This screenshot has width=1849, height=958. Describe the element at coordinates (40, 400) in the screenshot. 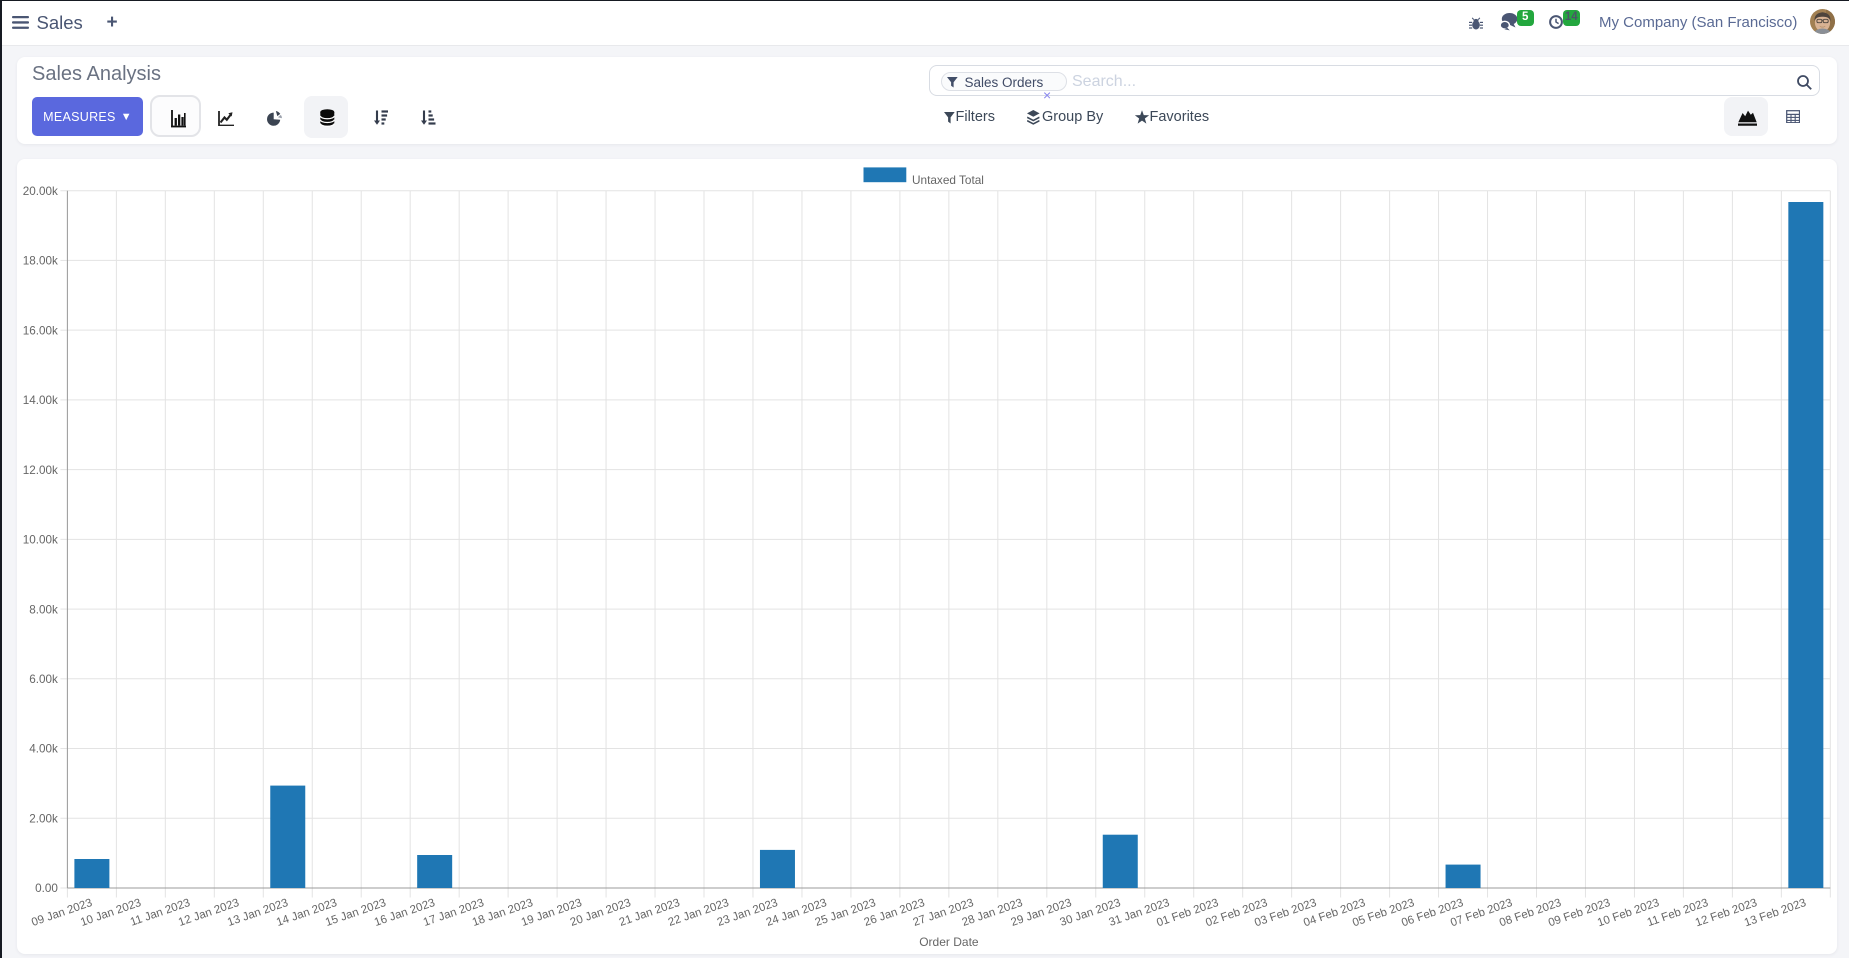

I see `svg-text: 14.00k` at that location.